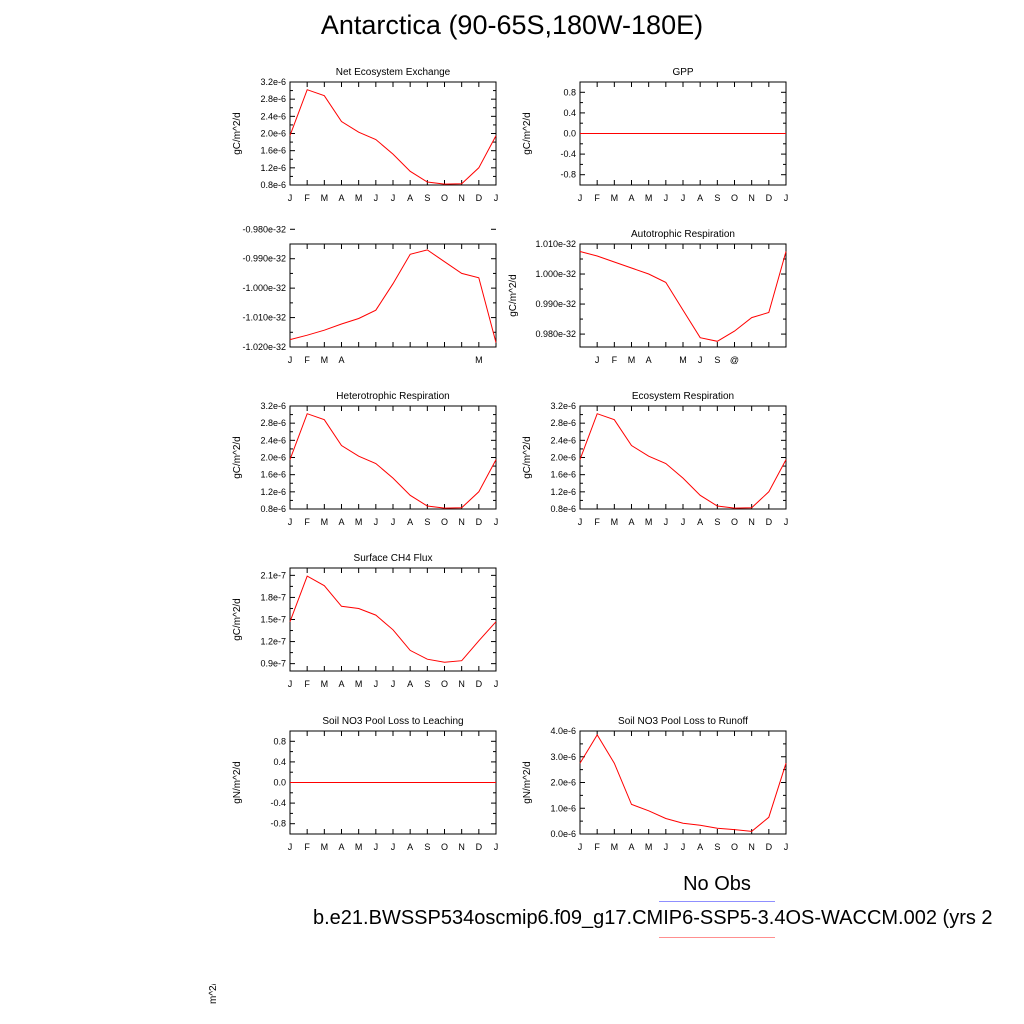 The image size is (1024, 1024). What do you see at coordinates (279, 762) in the screenshot?
I see `y-tick-label: 0.4` at bounding box center [279, 762].